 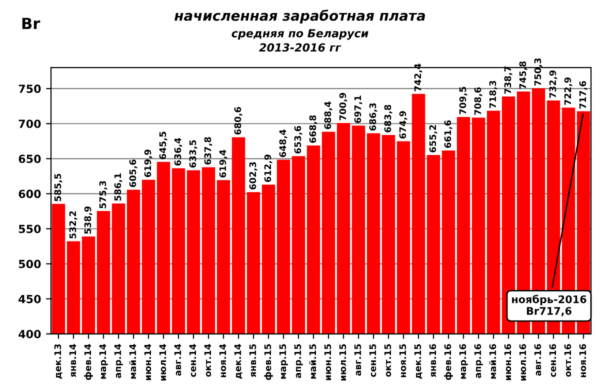 What do you see at coordinates (432, 361) in the screenshot?
I see `x-tick-label: янв.16` at bounding box center [432, 361].